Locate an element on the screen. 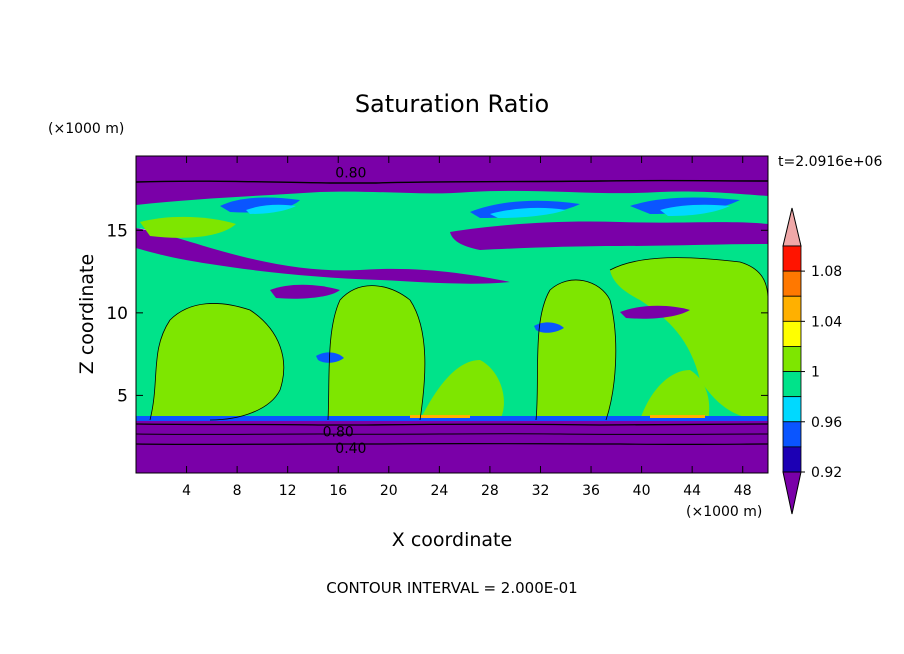 The height and width of the screenshot is (654, 904). x-tick-label: 8 is located at coordinates (237, 491).